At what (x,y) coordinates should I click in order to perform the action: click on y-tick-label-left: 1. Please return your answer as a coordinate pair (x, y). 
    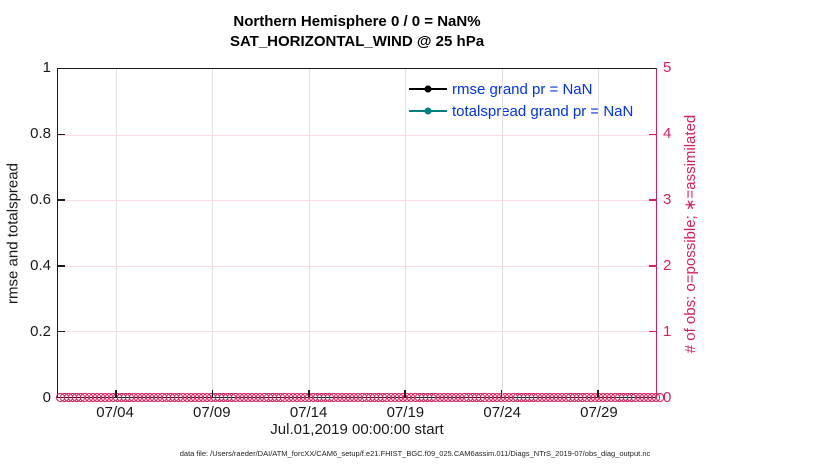
    Looking at the image, I should click on (46, 67).